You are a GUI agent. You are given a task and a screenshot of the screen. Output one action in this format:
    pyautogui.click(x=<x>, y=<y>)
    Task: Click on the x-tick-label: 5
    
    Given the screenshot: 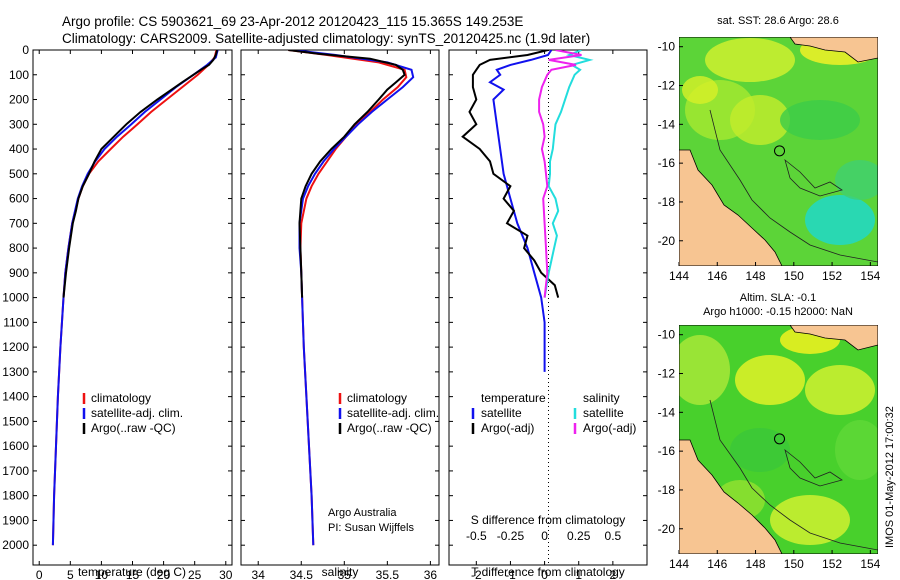 What is the action you would take?
    pyautogui.click(x=70, y=574)
    